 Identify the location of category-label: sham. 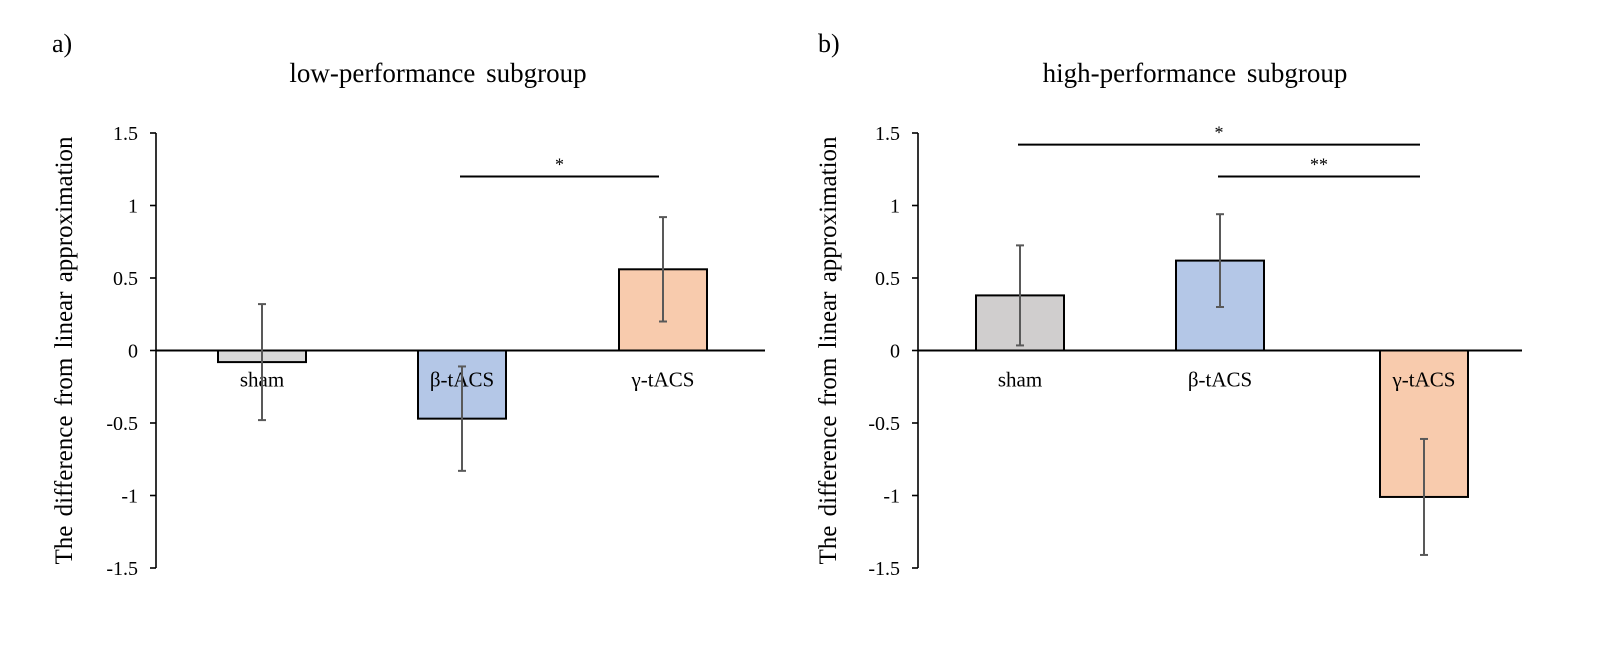
(1020, 380).